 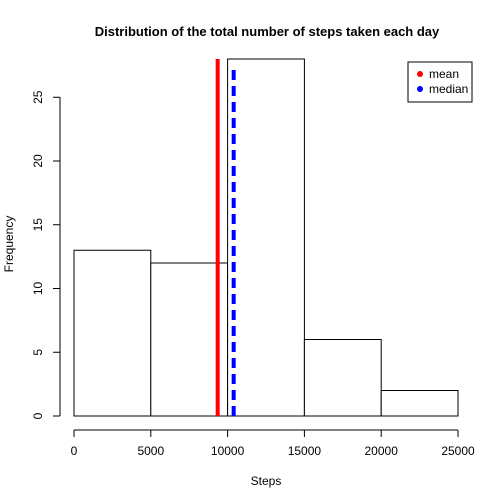 What do you see at coordinates (38, 225) in the screenshot?
I see `y-tick-label-3: 15` at bounding box center [38, 225].